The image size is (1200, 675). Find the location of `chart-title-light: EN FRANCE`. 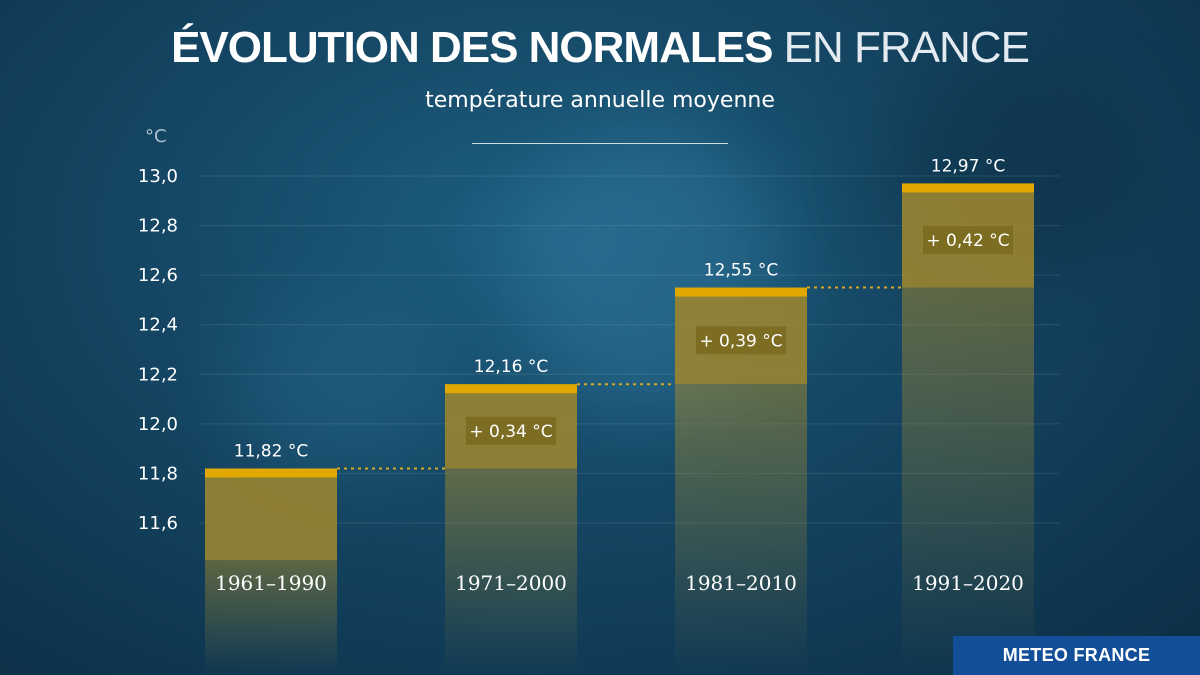

chart-title-light: EN FRANCE is located at coordinates (906, 47).